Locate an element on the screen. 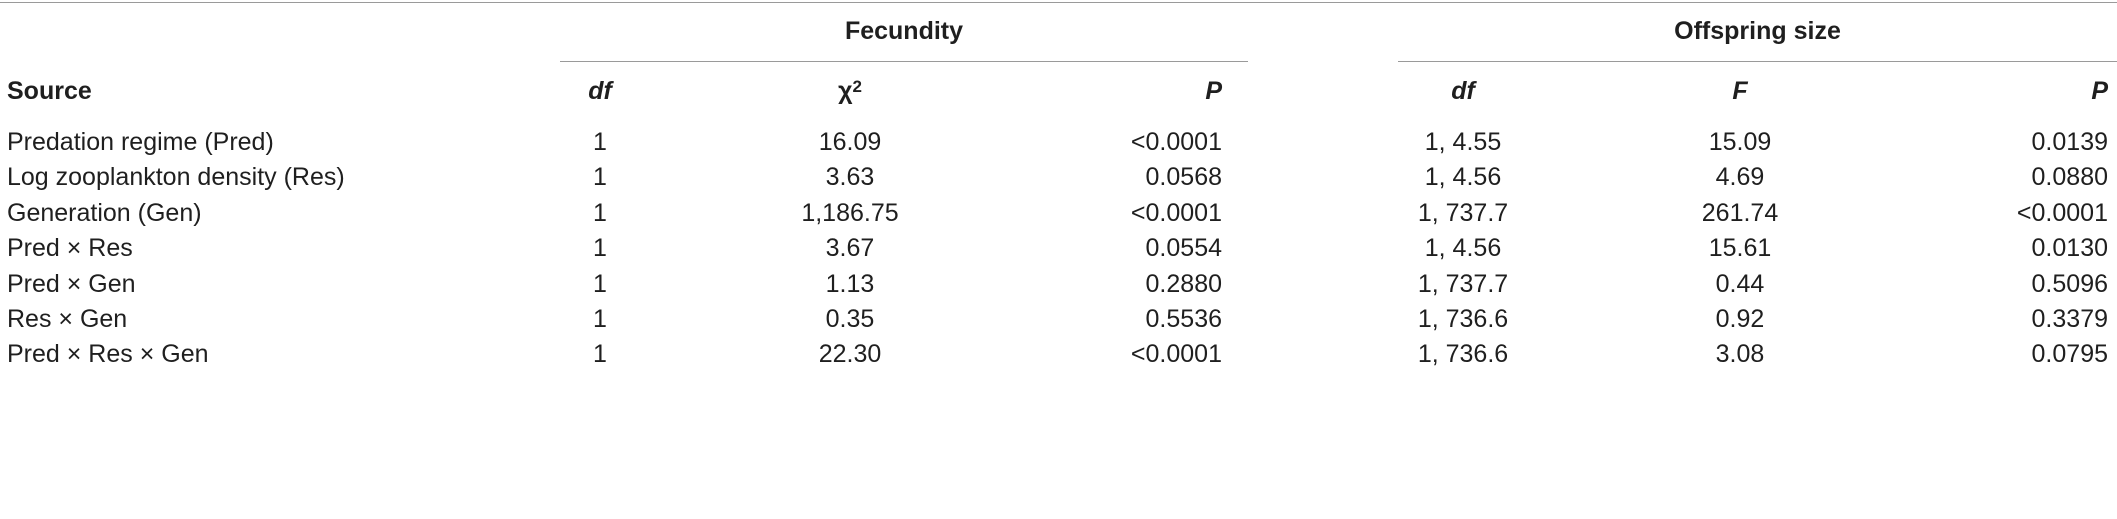 The height and width of the screenshot is (519, 2117). cell-p-fecundity: 0.2880 is located at coordinates (1183, 284).